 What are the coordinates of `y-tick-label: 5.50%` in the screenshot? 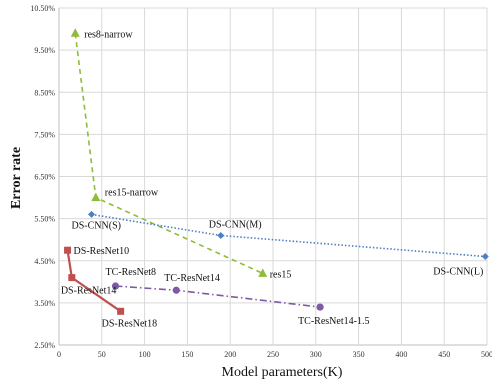 It's located at (44, 219).